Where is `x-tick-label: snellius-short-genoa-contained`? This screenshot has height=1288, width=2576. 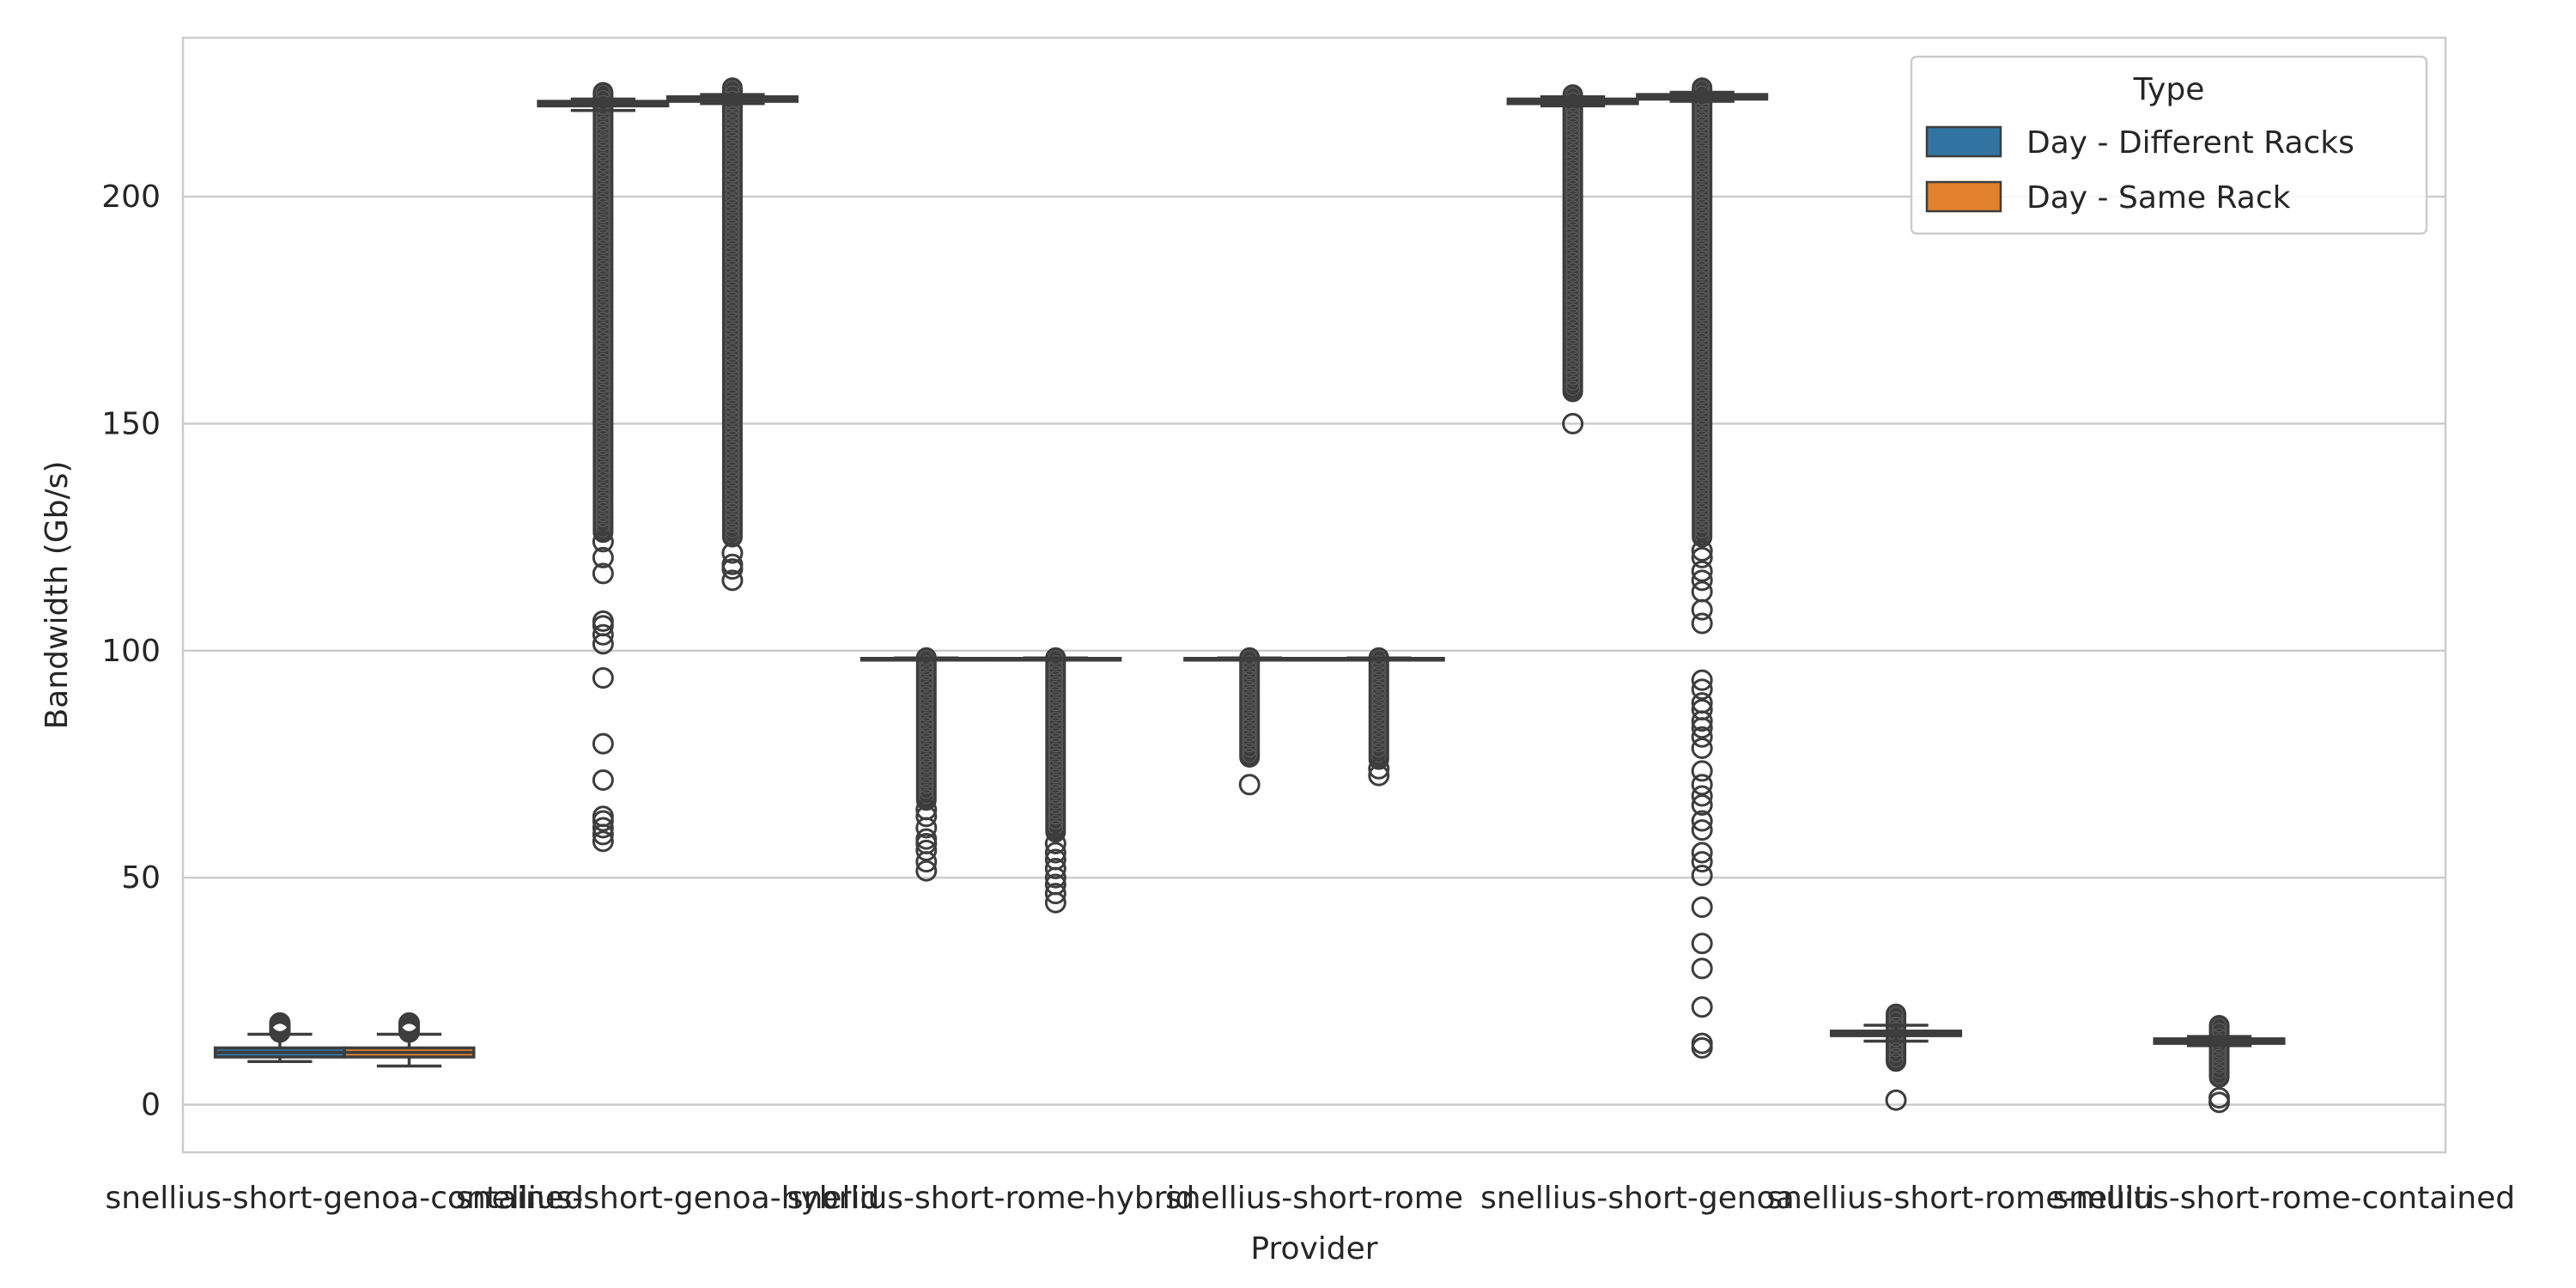 x-tick-label: snellius-short-genoa-contained is located at coordinates (345, 1199).